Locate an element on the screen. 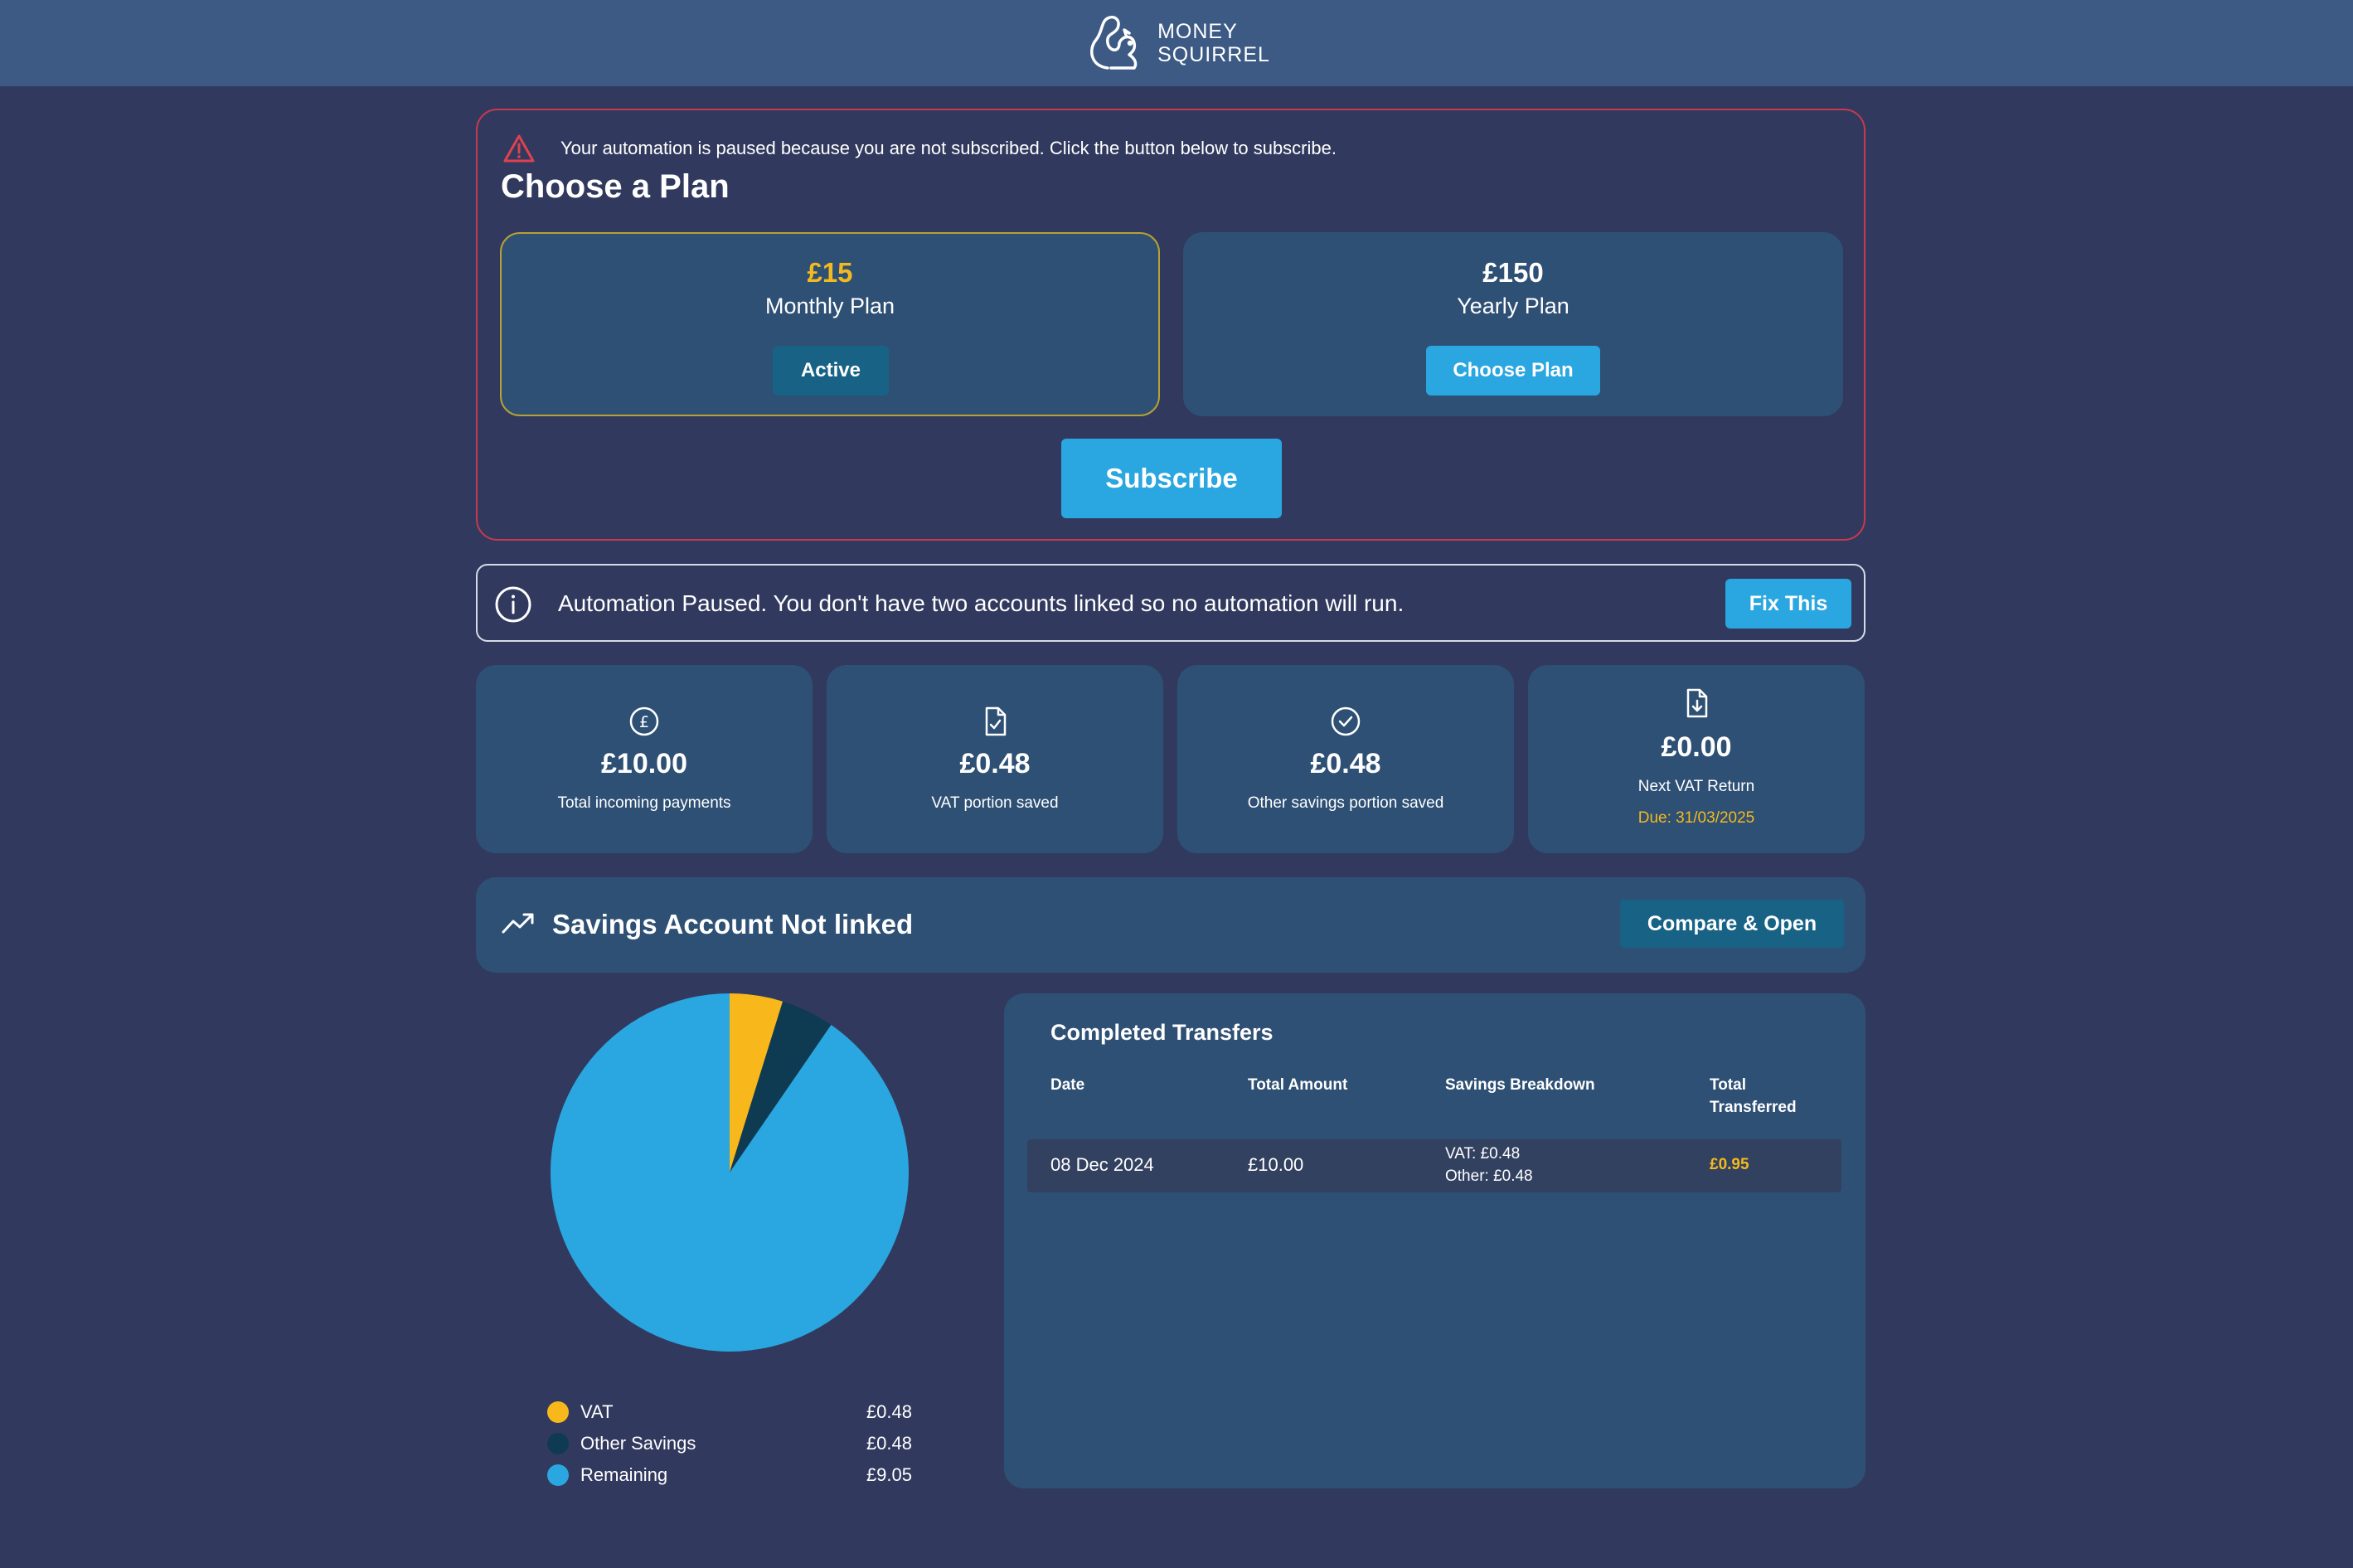 The image size is (2353, 1568). legend-item-remaining: Remaining £9.05 is located at coordinates (729, 1475).